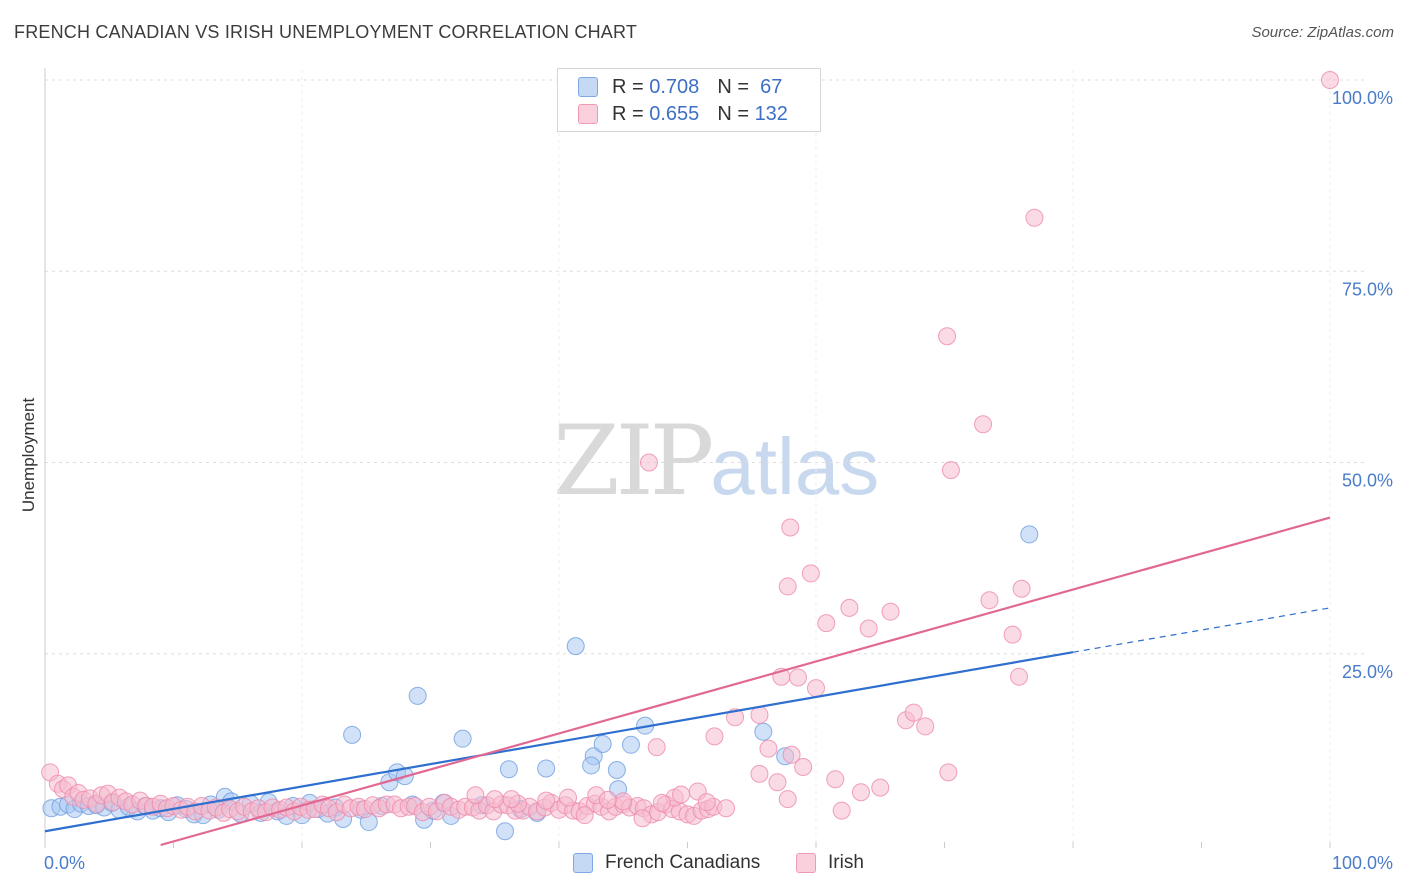  What do you see at coordinates (795, 466) in the screenshot?
I see `watermark-atlas: atlas` at bounding box center [795, 466].